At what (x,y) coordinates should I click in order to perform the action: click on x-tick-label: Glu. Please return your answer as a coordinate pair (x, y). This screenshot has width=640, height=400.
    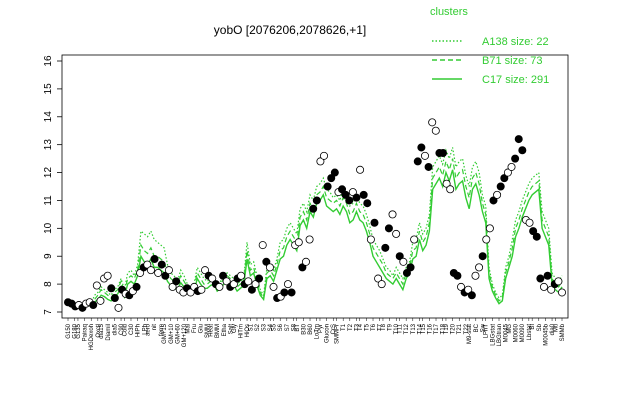
    Looking at the image, I should click on (202, 328).